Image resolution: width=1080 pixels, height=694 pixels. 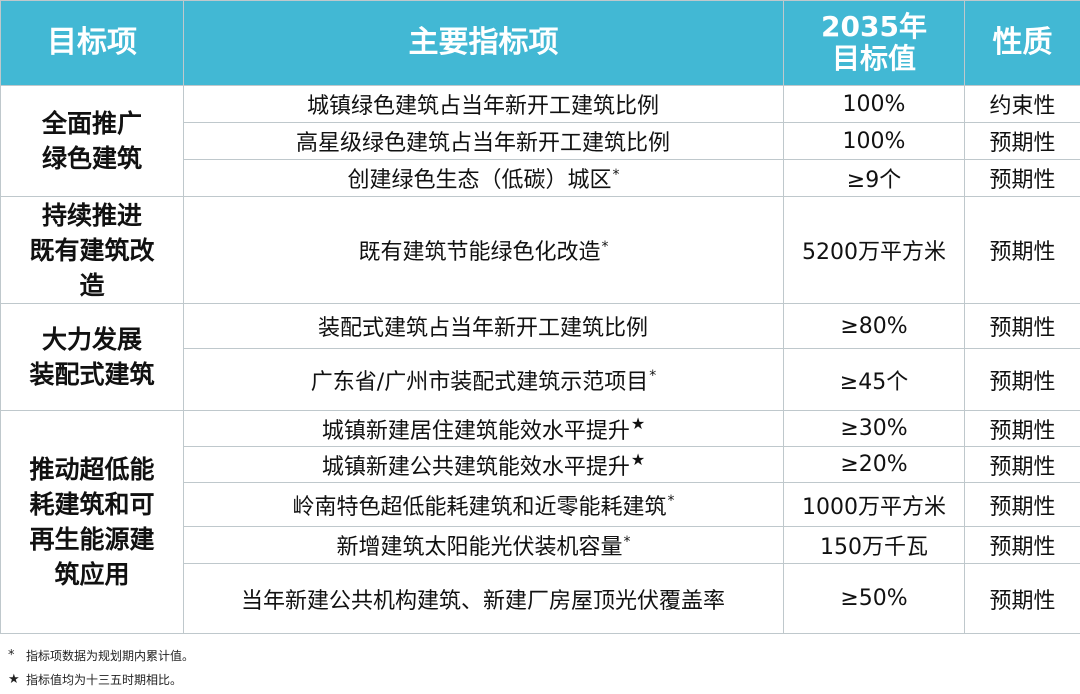 I want to click on category-cell: 持续推进 既有建筑改 造, so click(x=92, y=250).